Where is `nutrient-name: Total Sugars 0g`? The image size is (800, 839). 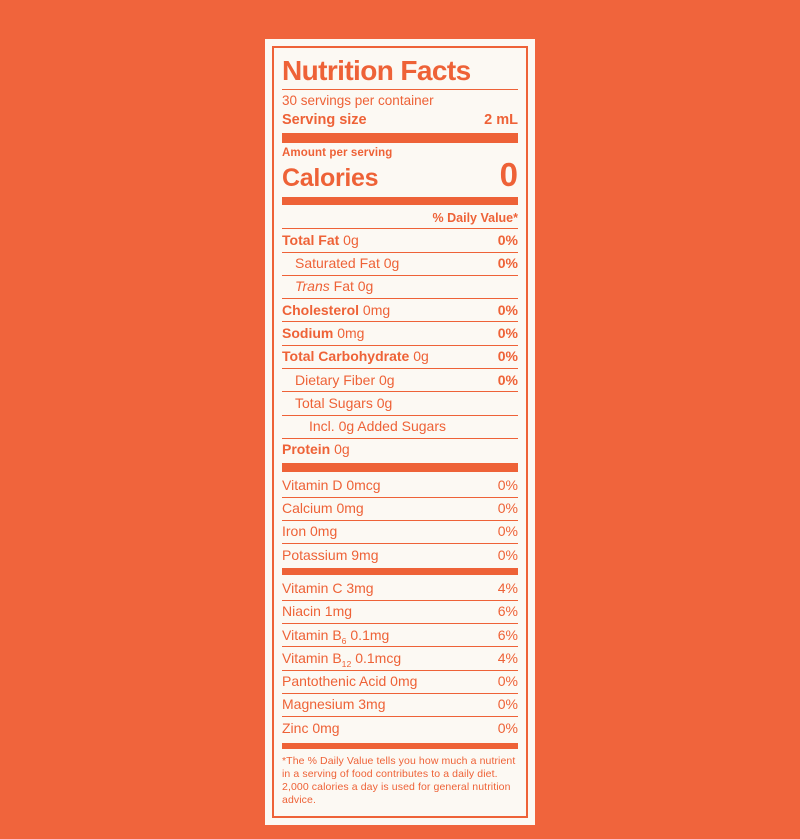 nutrient-name: Total Sugars 0g is located at coordinates (344, 402).